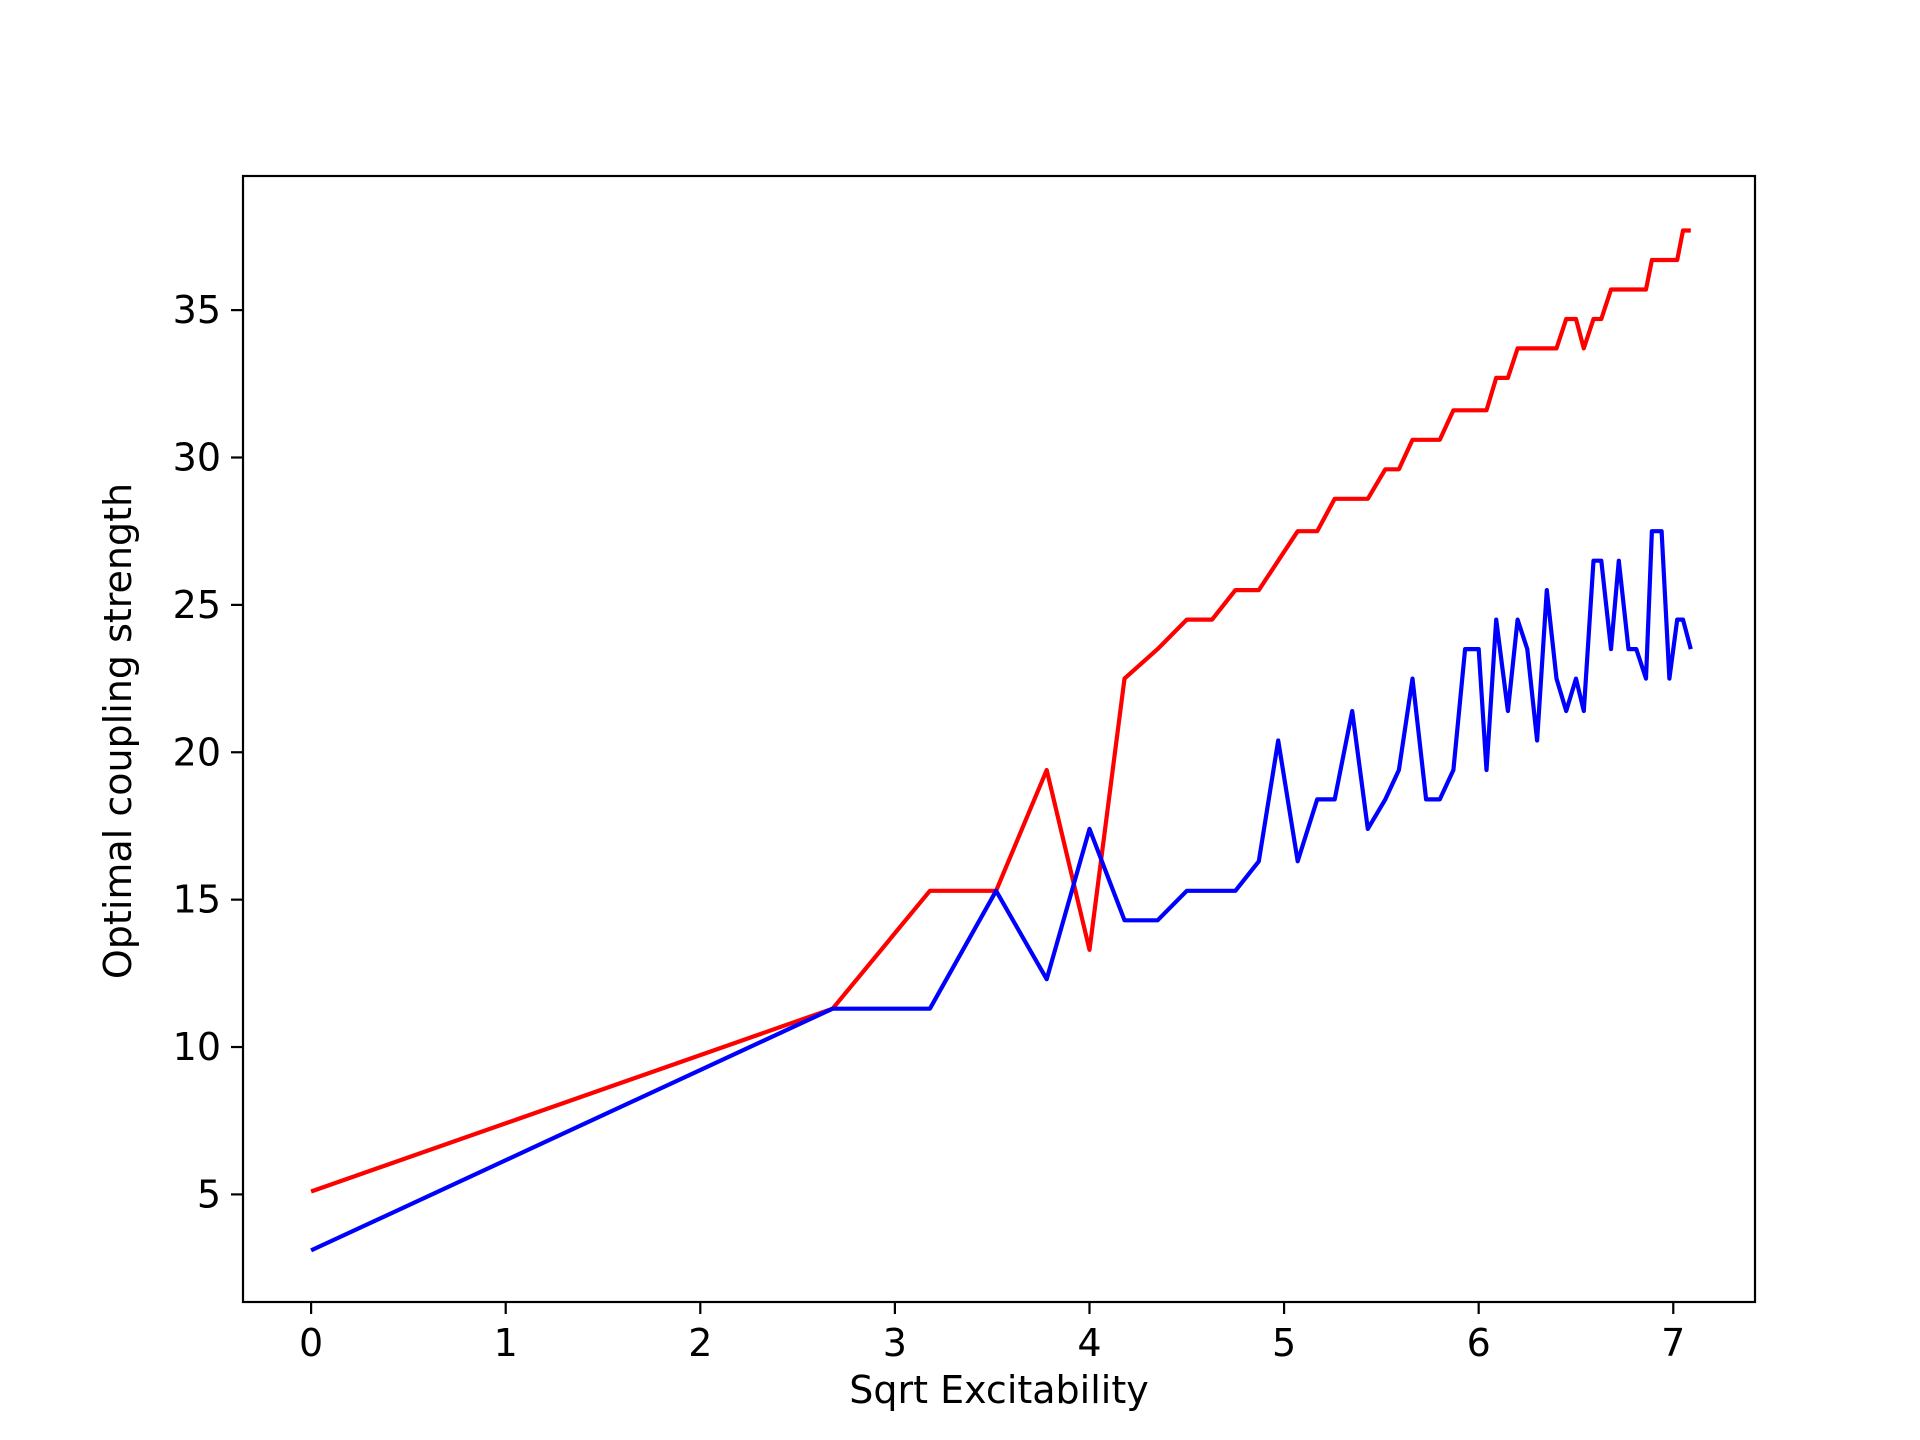 This screenshot has height=1440, width=1920. I want to click on x-tick-label: 1, so click(506, 1343).